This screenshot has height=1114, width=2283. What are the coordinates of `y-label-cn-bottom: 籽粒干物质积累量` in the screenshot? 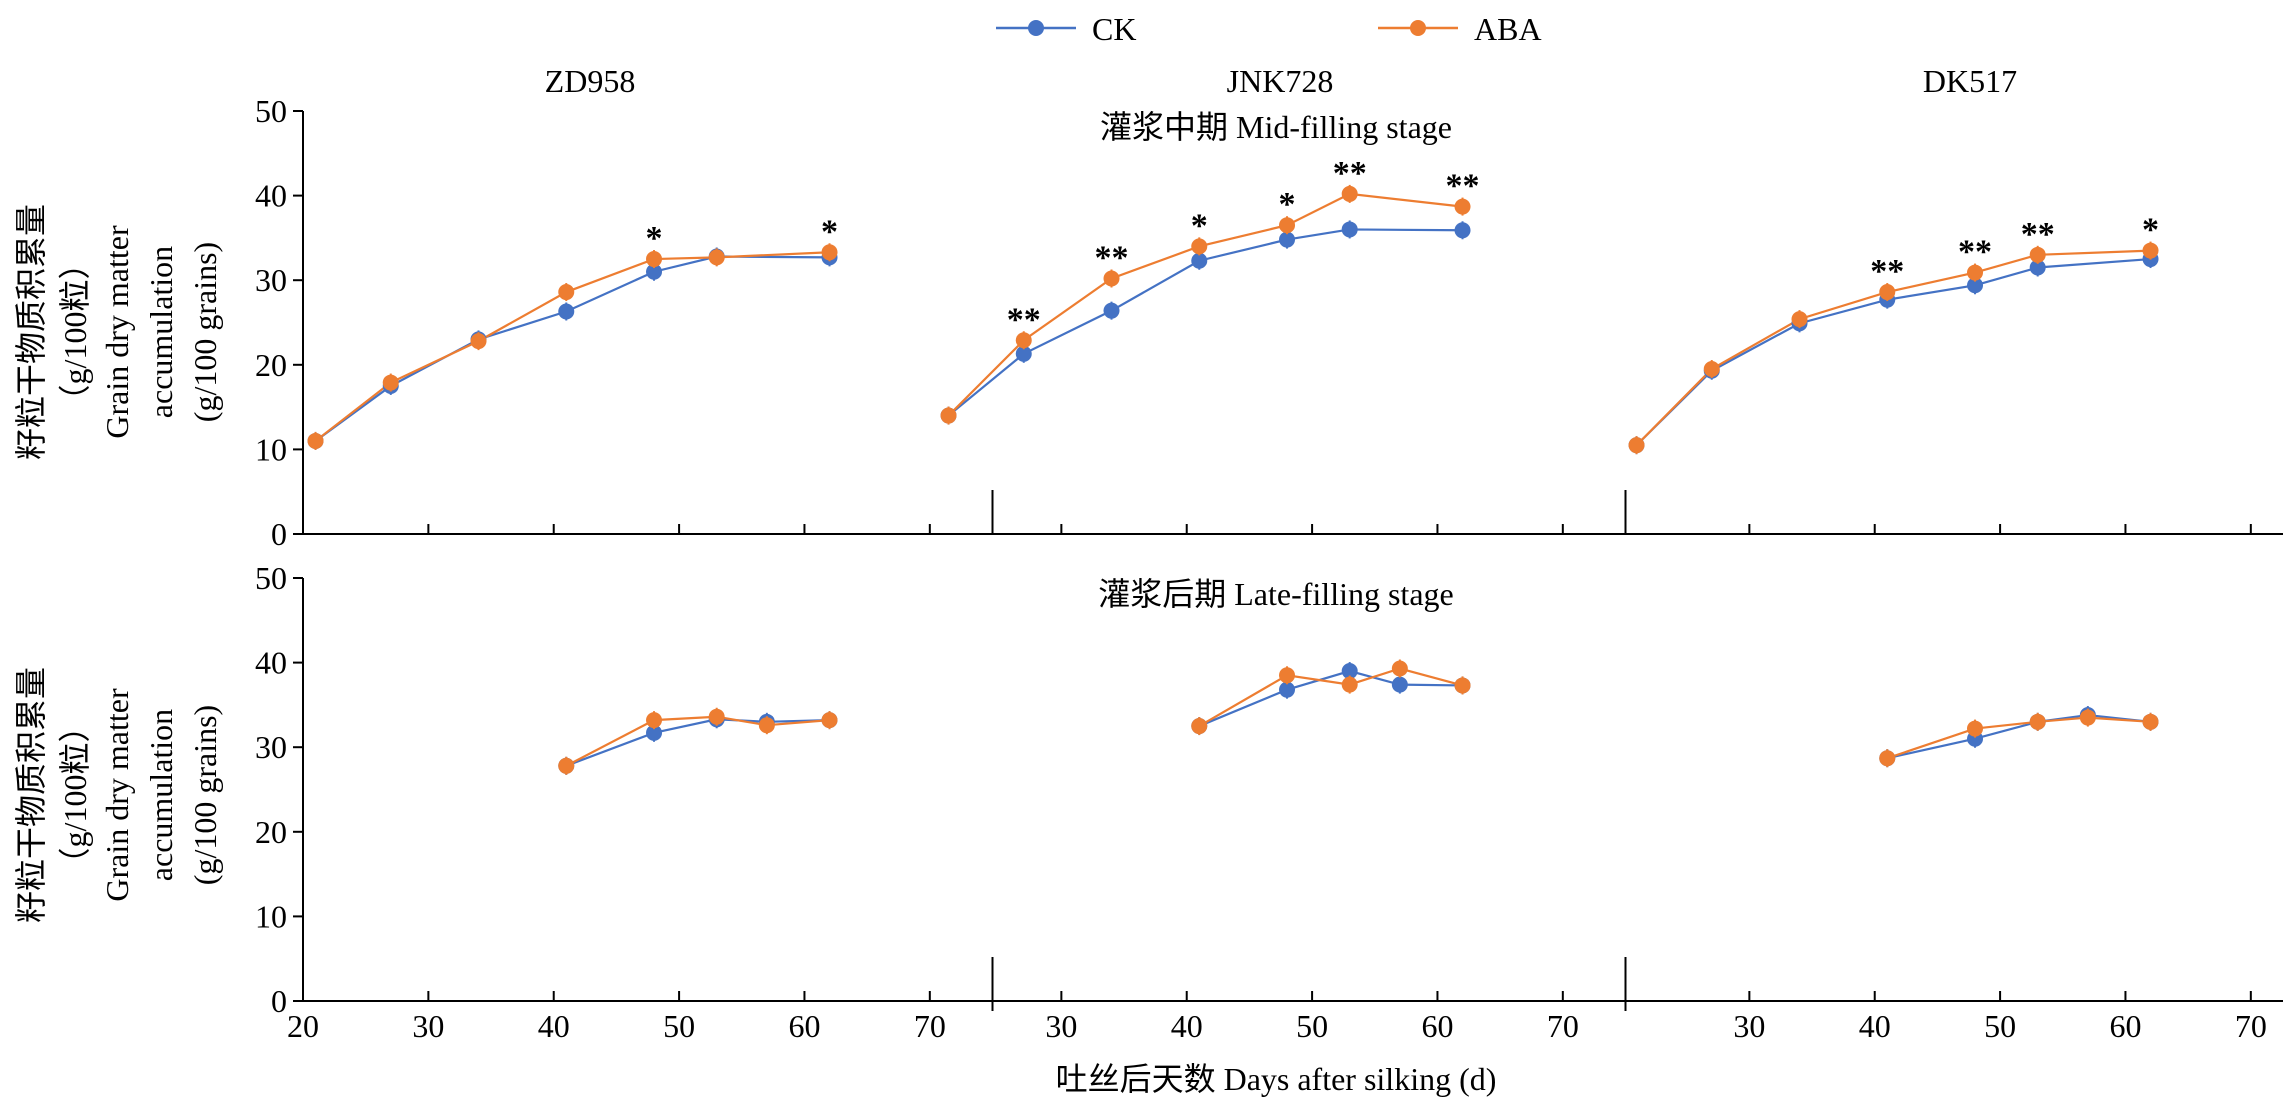 It's located at (31, 795).